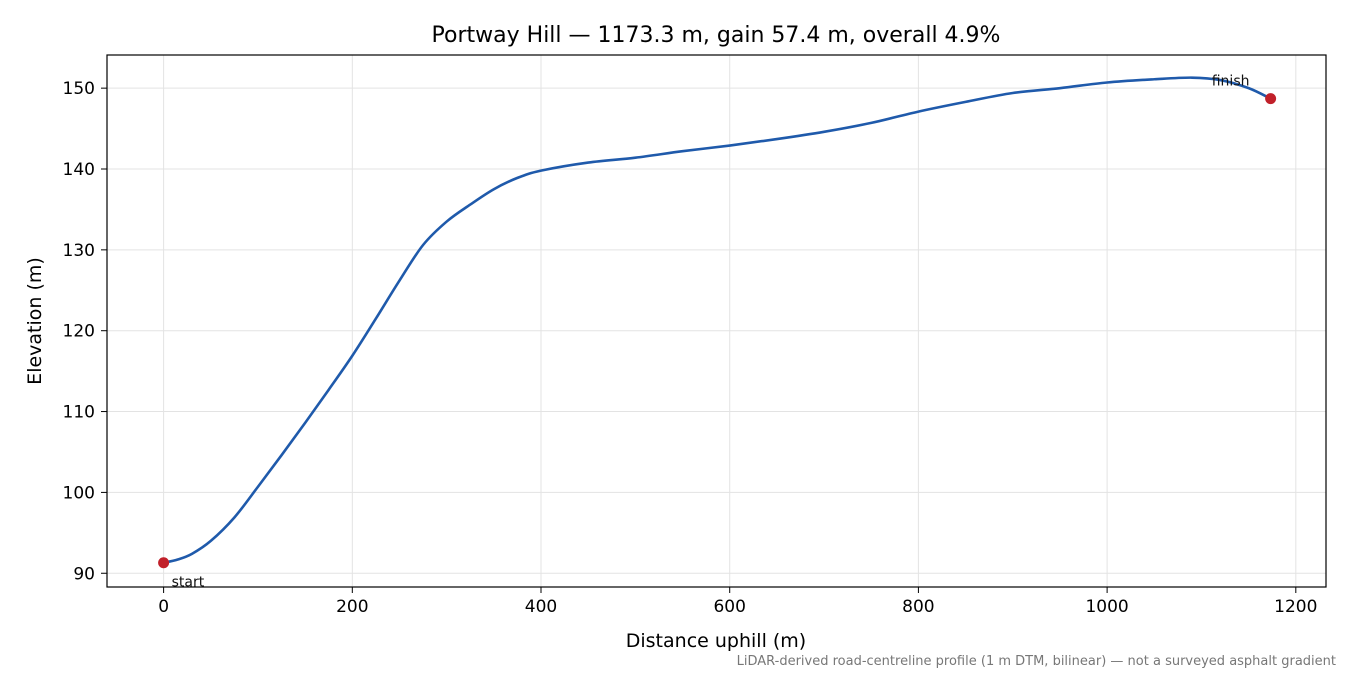 This screenshot has height=675, width=1350. I want to click on x-tick-label: 400, so click(541, 607).